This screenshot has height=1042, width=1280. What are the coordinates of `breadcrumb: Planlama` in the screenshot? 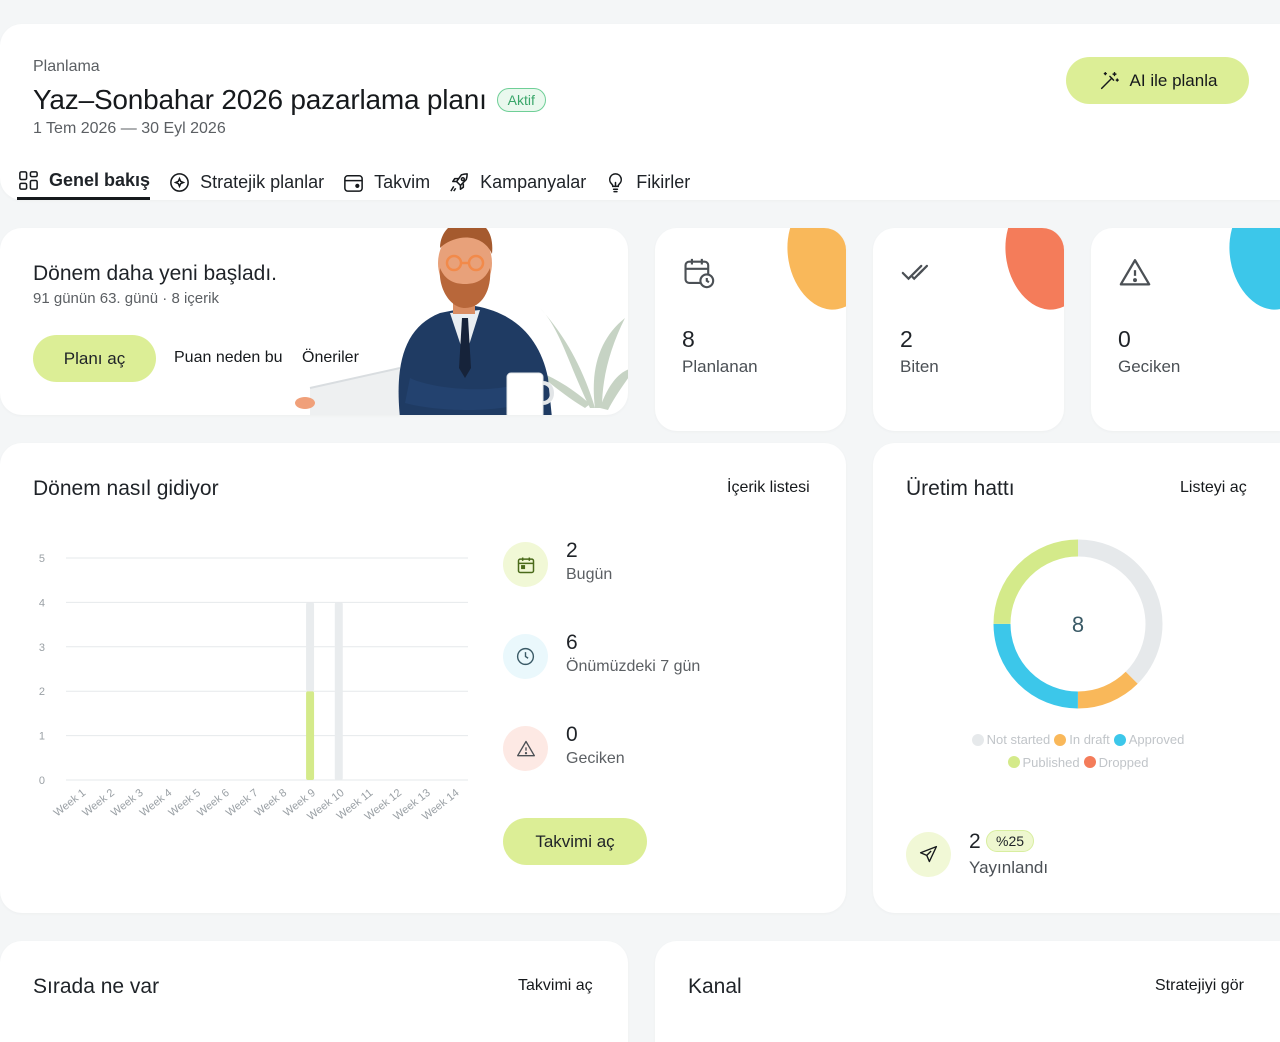 It's located at (66, 66).